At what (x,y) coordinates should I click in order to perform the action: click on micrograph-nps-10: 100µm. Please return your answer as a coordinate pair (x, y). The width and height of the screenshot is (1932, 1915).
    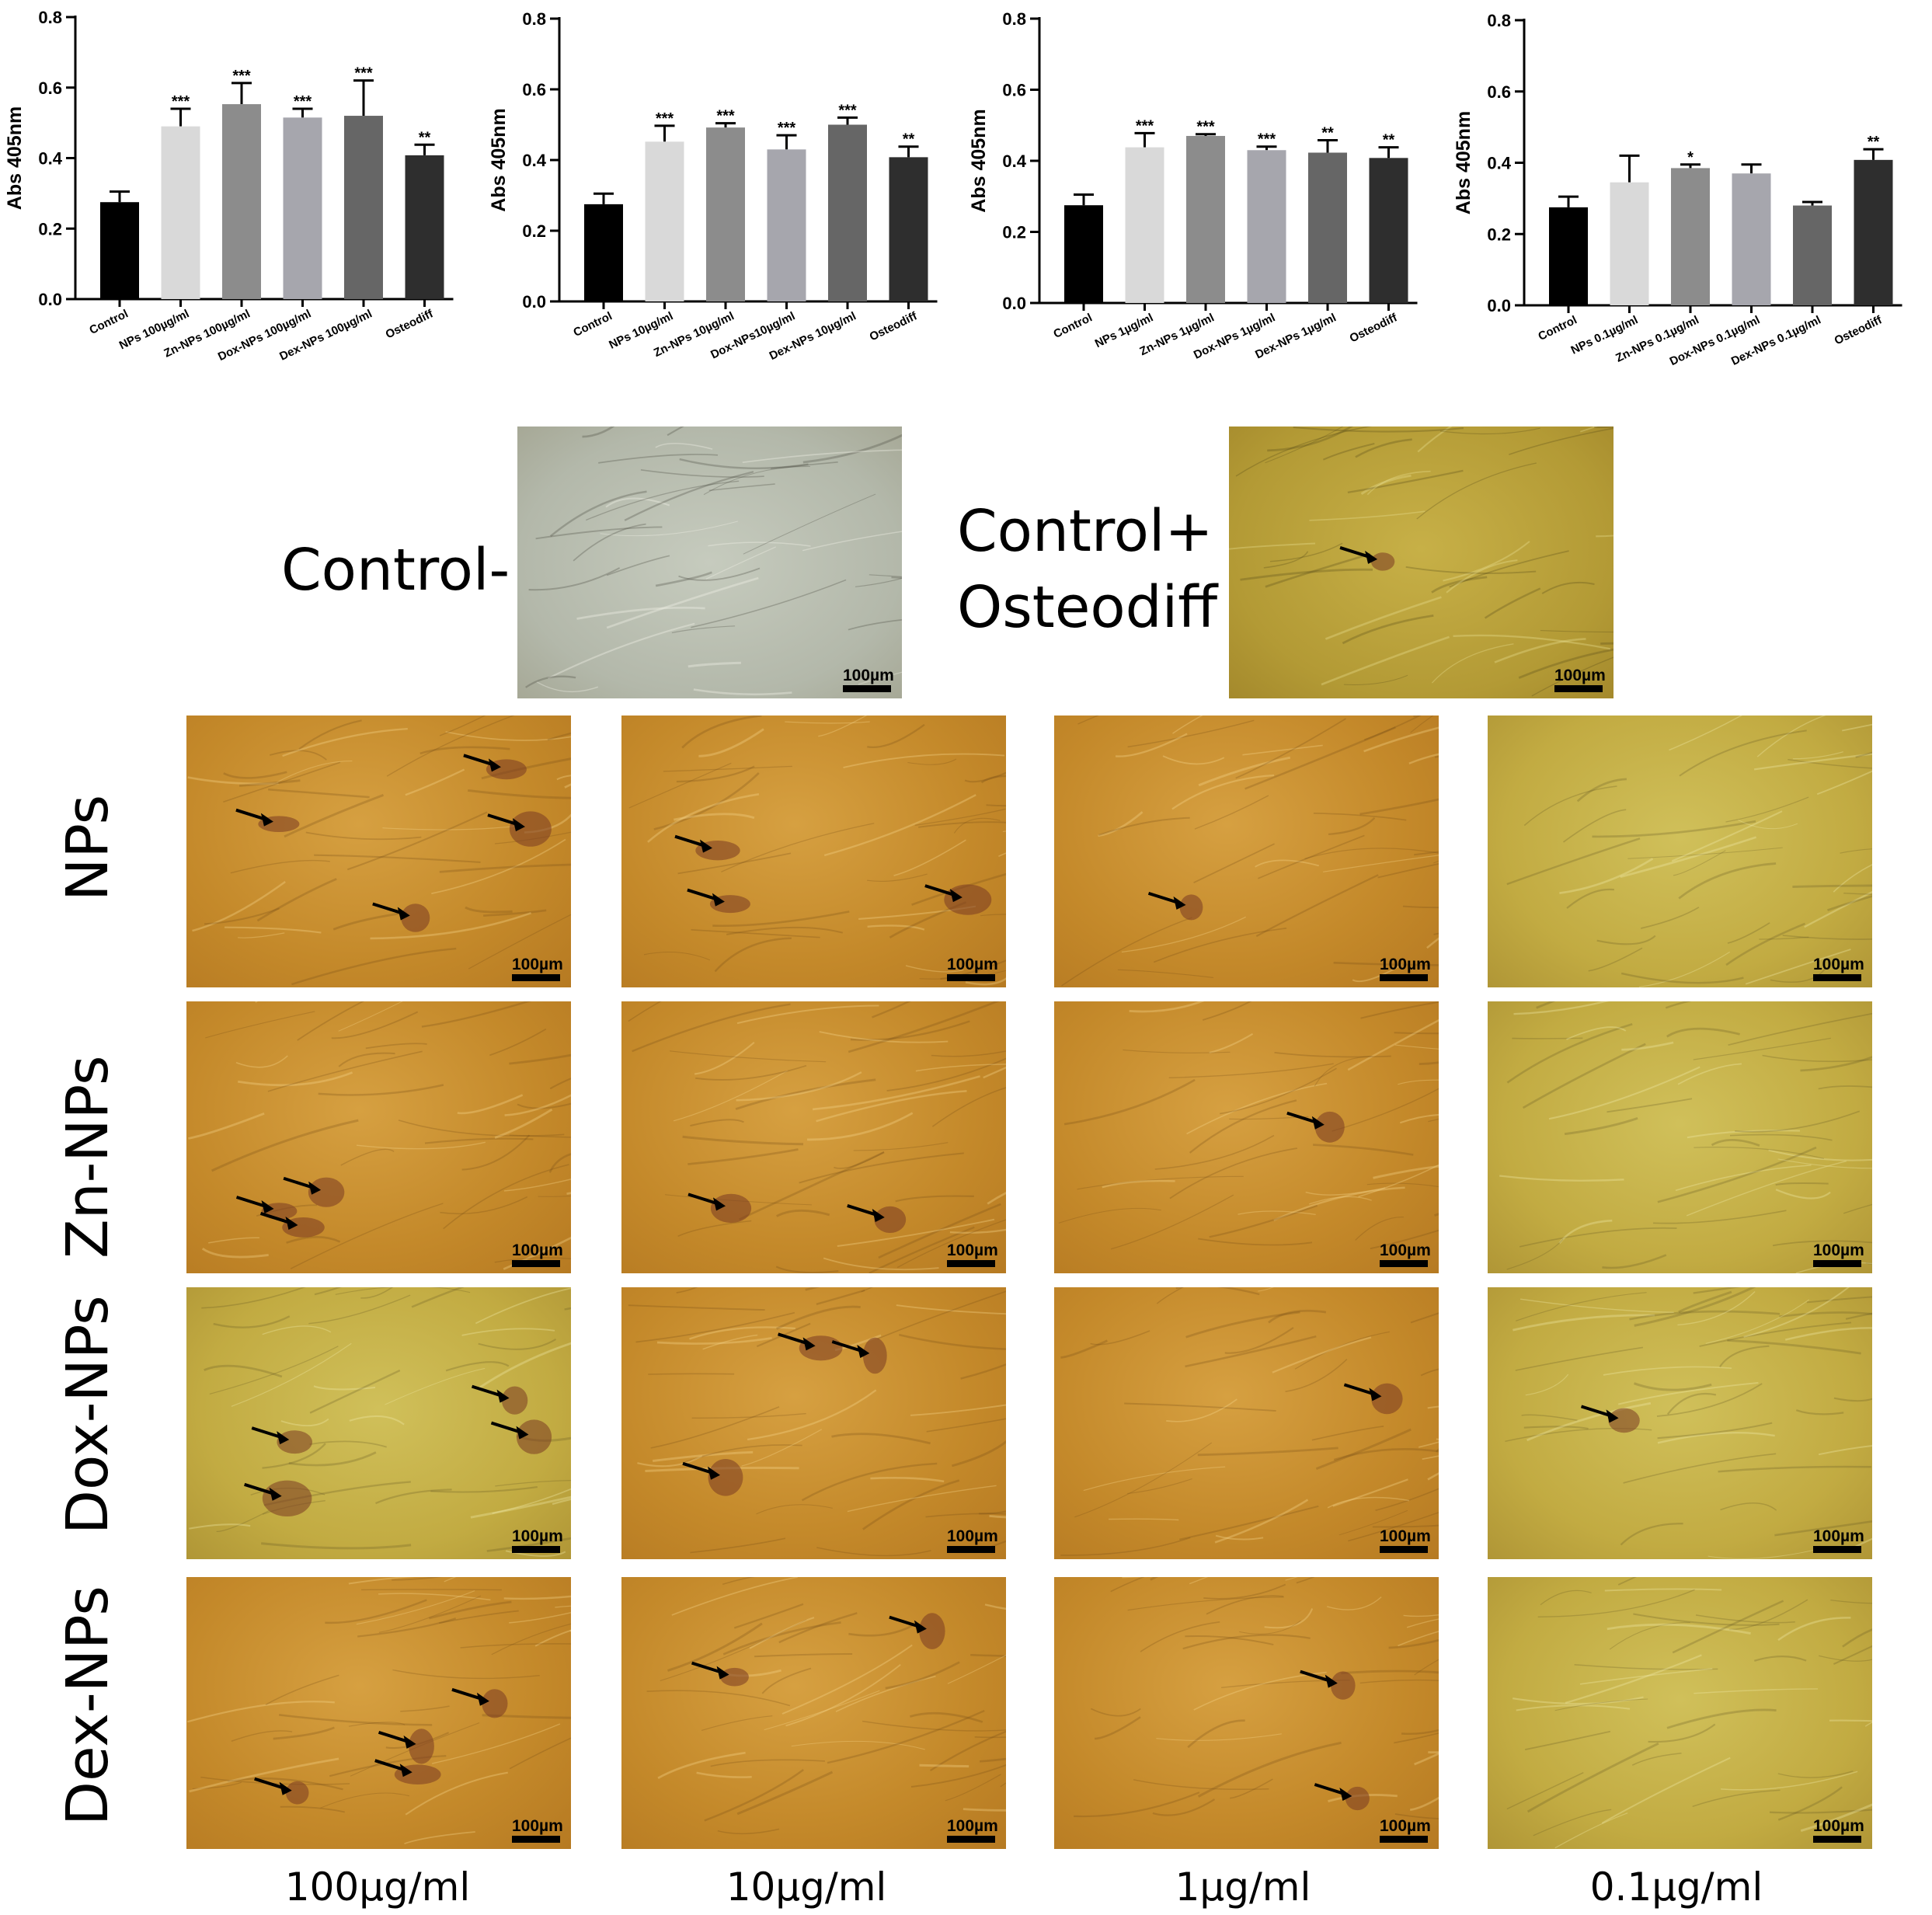
    Looking at the image, I should click on (813, 852).